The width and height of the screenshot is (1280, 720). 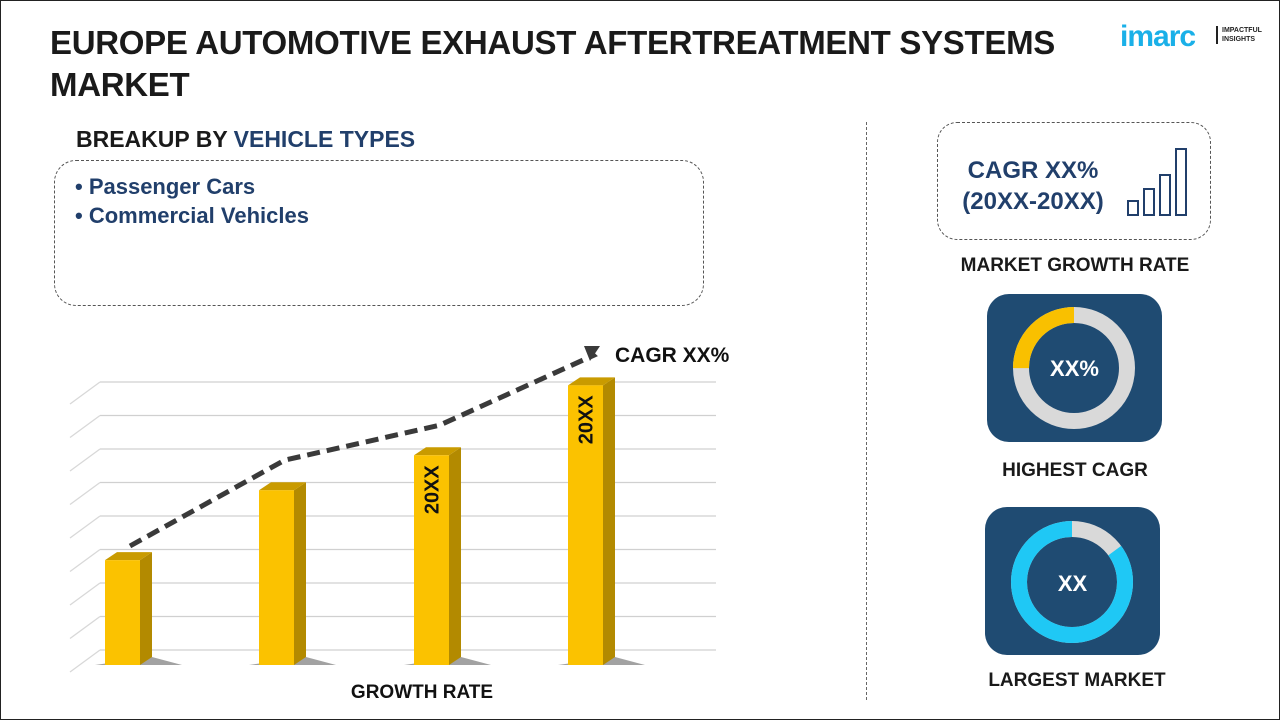 I want to click on highest-cagr-card: XX%, so click(x=1074, y=368).